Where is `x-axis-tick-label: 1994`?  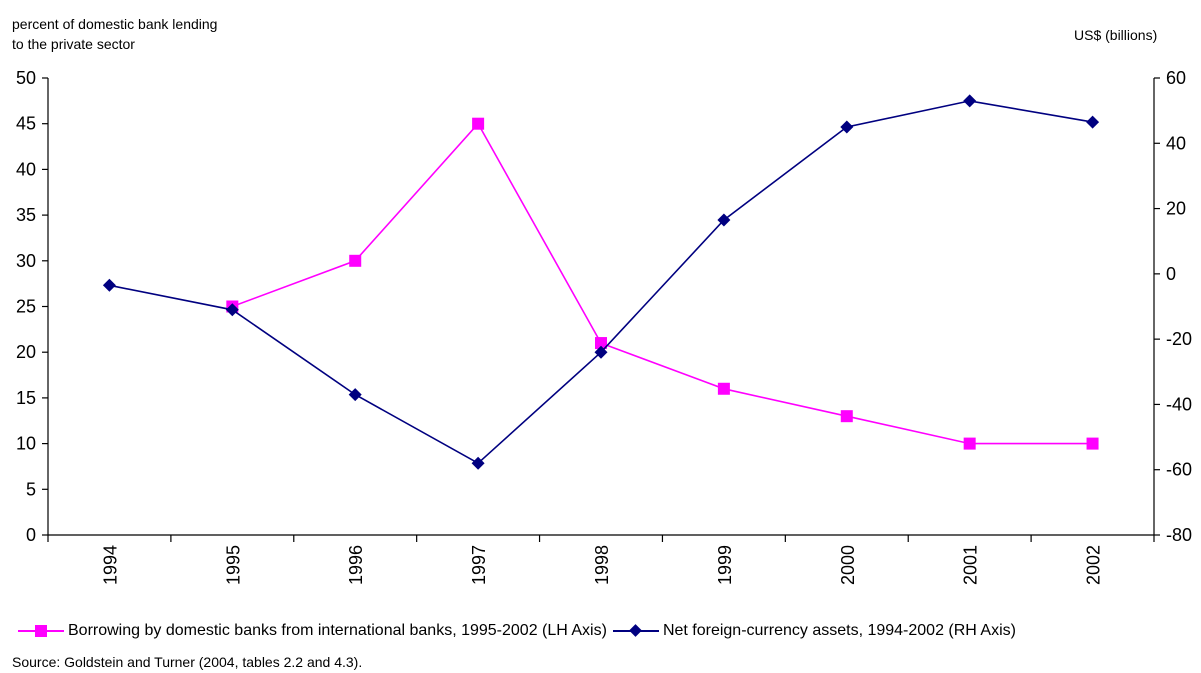
x-axis-tick-label: 1994 is located at coordinates (110, 565).